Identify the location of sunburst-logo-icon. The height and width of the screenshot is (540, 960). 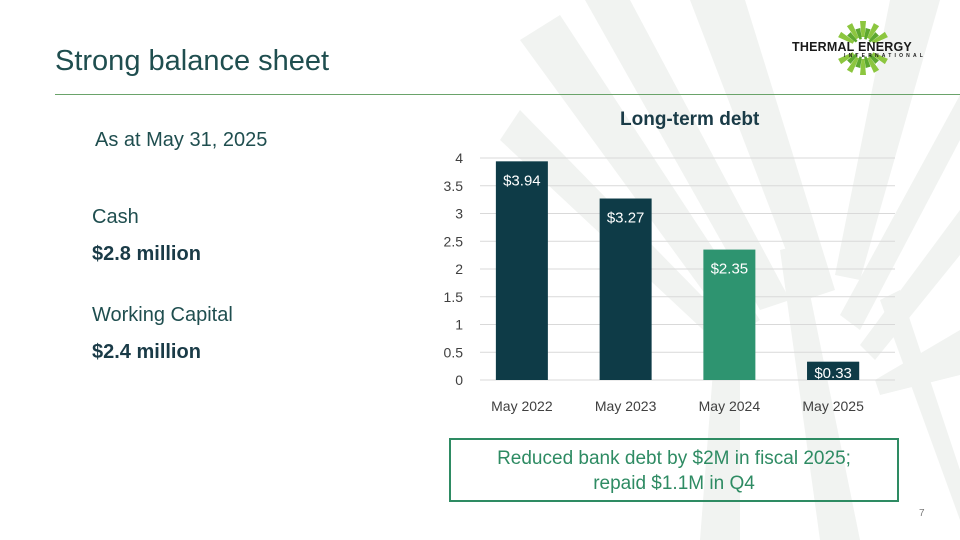
(863, 48).